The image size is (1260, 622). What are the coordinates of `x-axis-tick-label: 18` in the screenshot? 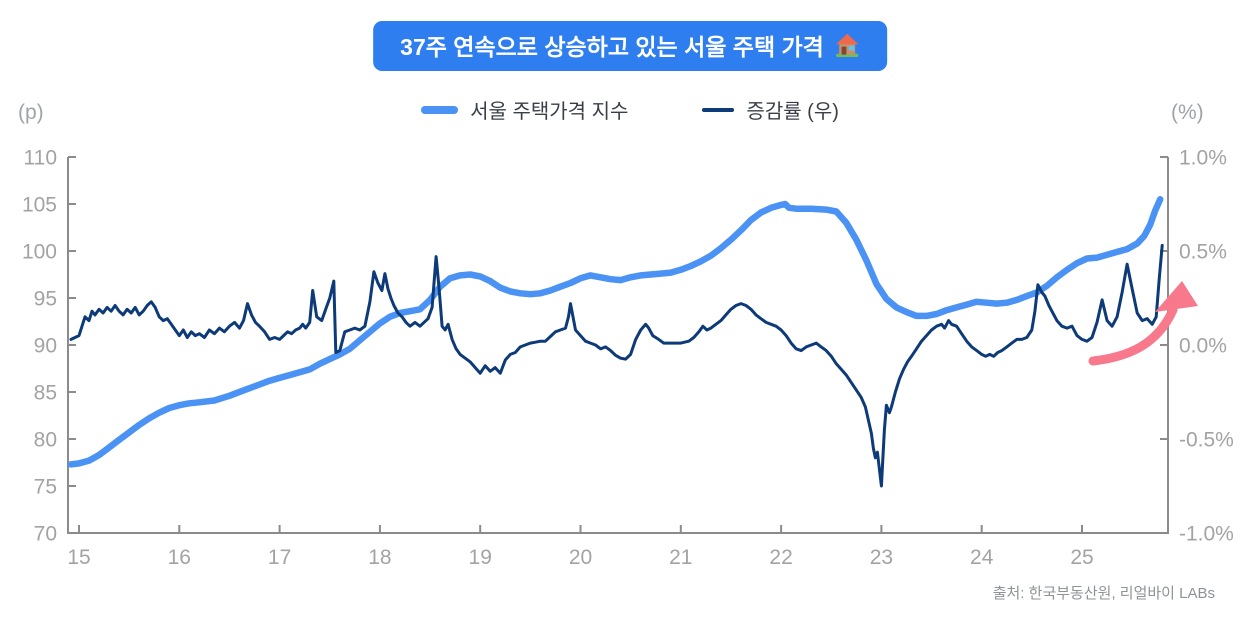 It's located at (379, 557).